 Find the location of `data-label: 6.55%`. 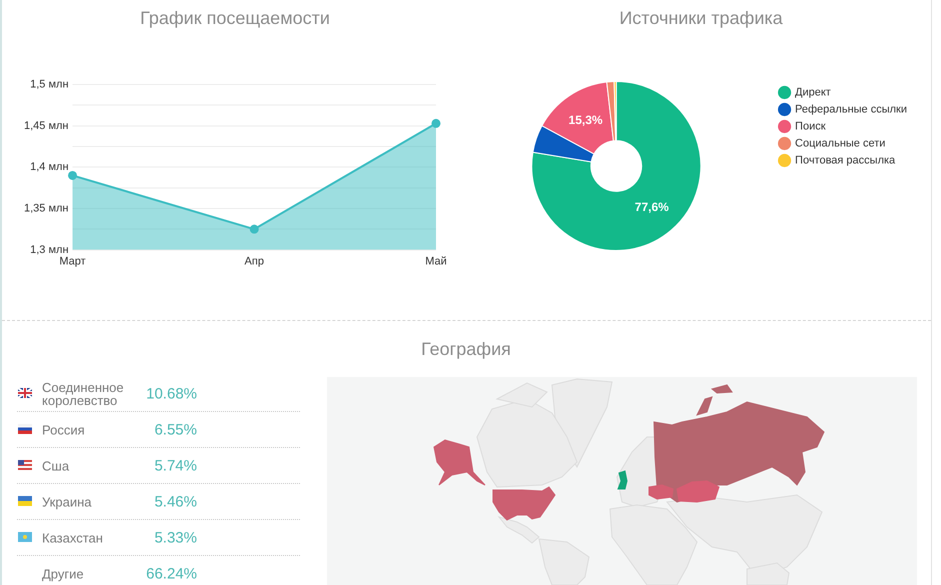

data-label: 6.55% is located at coordinates (175, 429).